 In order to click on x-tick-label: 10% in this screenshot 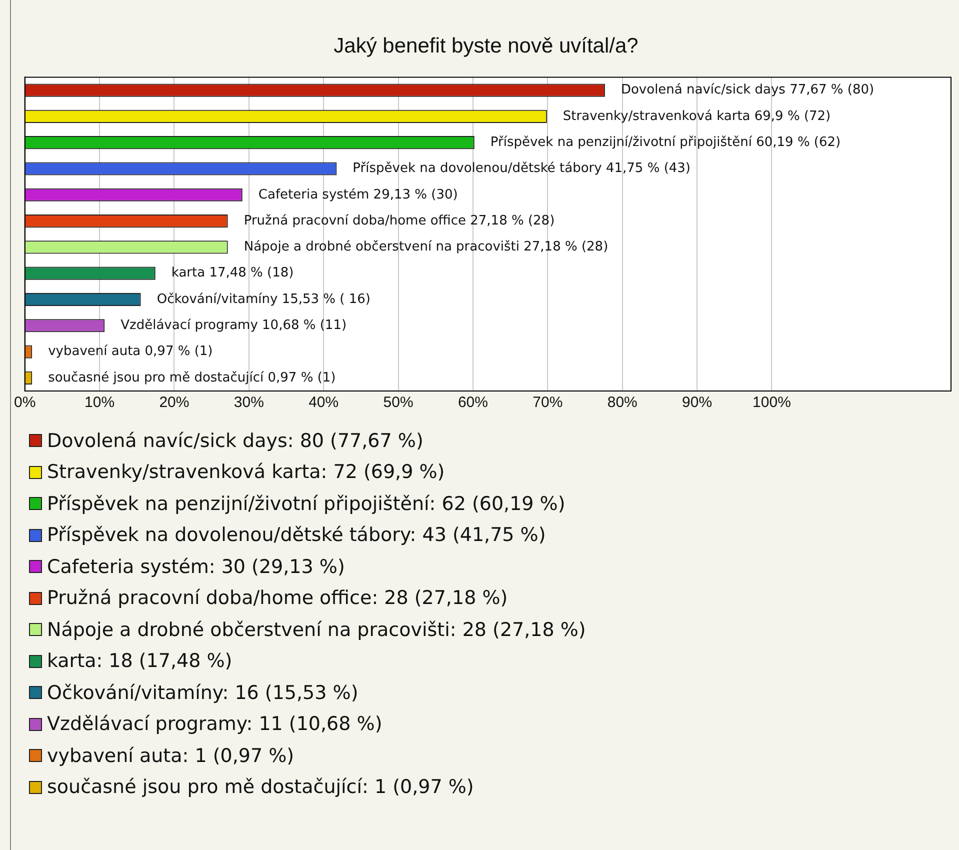, I will do `click(99, 403)`.